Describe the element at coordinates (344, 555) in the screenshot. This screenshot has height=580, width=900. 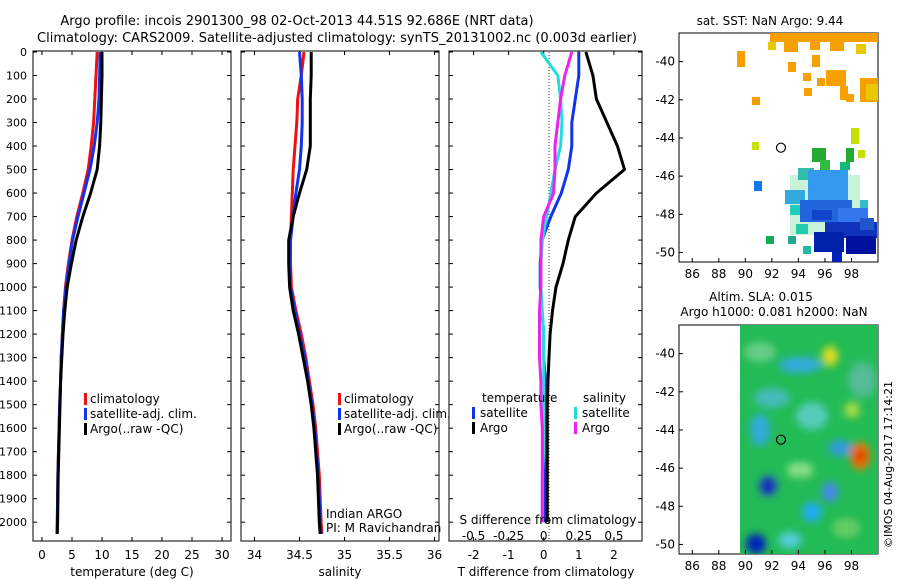
I see `x-tick-label: 35` at that location.